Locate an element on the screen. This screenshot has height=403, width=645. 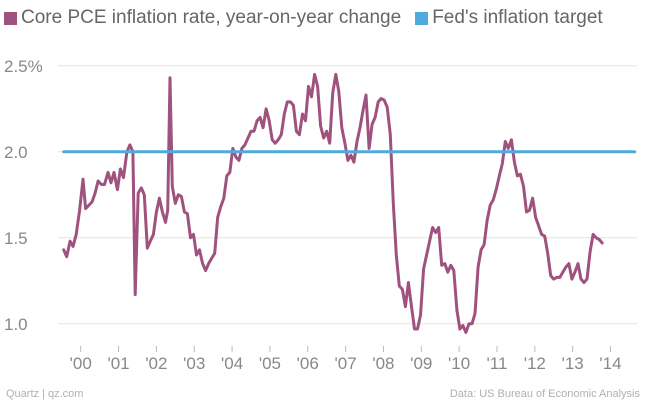
footer-credit: Quartz | qz.com is located at coordinates (45, 394).